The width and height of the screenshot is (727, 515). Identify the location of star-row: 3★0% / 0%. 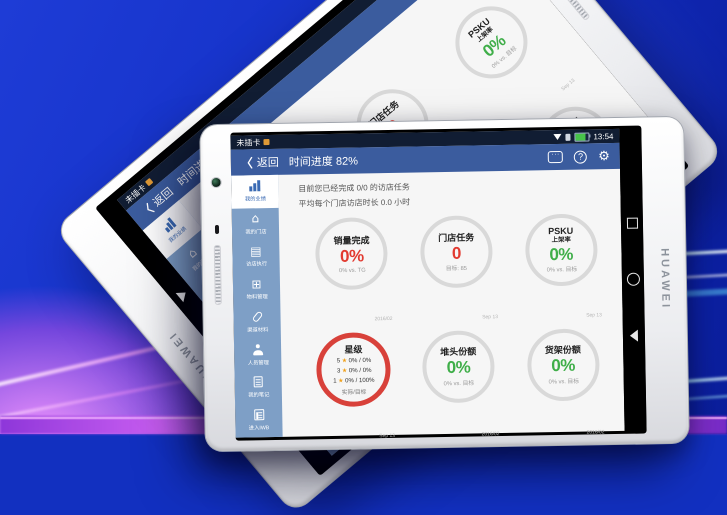
(354, 370).